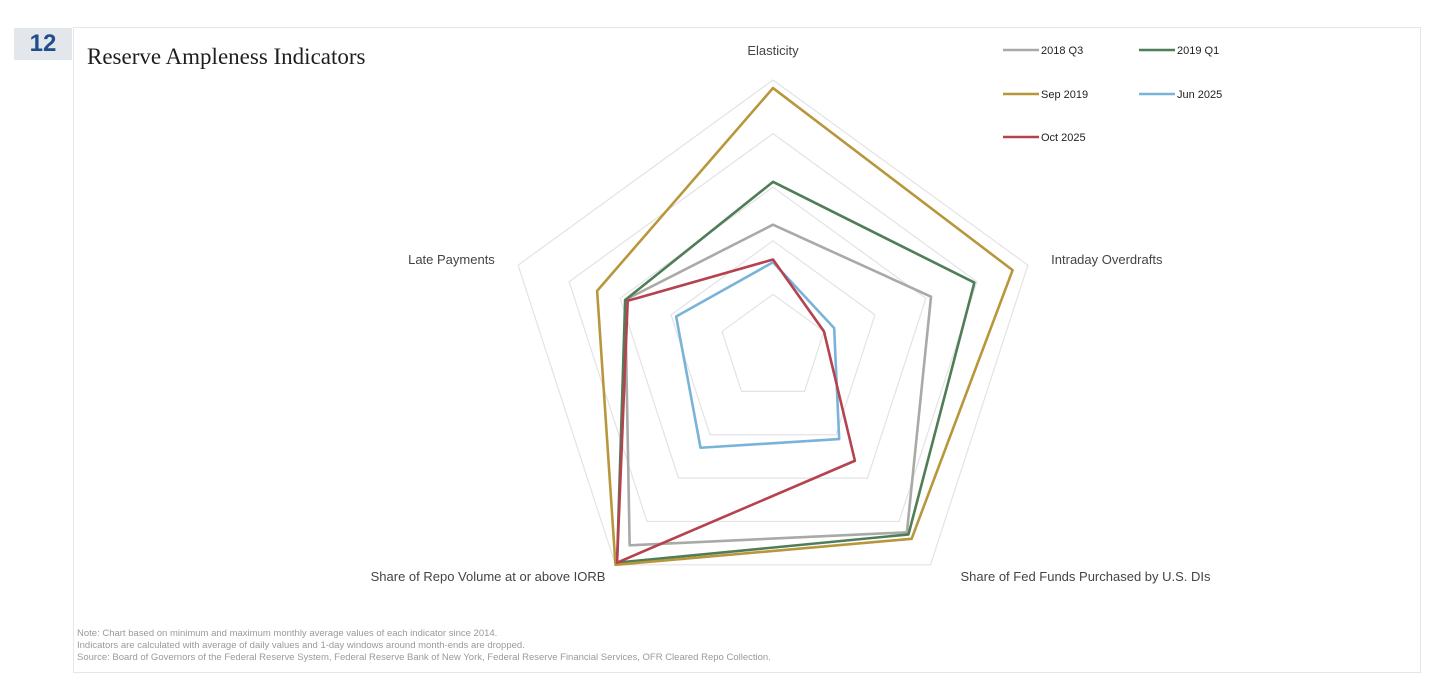 This screenshot has height=693, width=1456. What do you see at coordinates (1064, 95) in the screenshot?
I see `legend-label: Sep 2019` at bounding box center [1064, 95].